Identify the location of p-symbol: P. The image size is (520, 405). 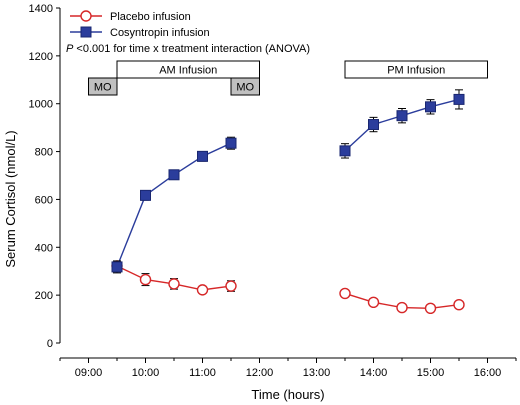
(70, 49).